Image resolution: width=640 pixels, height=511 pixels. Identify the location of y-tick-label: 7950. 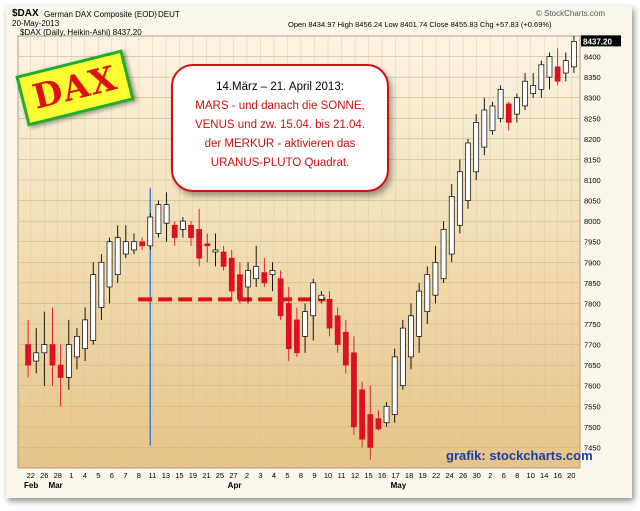
(592, 242).